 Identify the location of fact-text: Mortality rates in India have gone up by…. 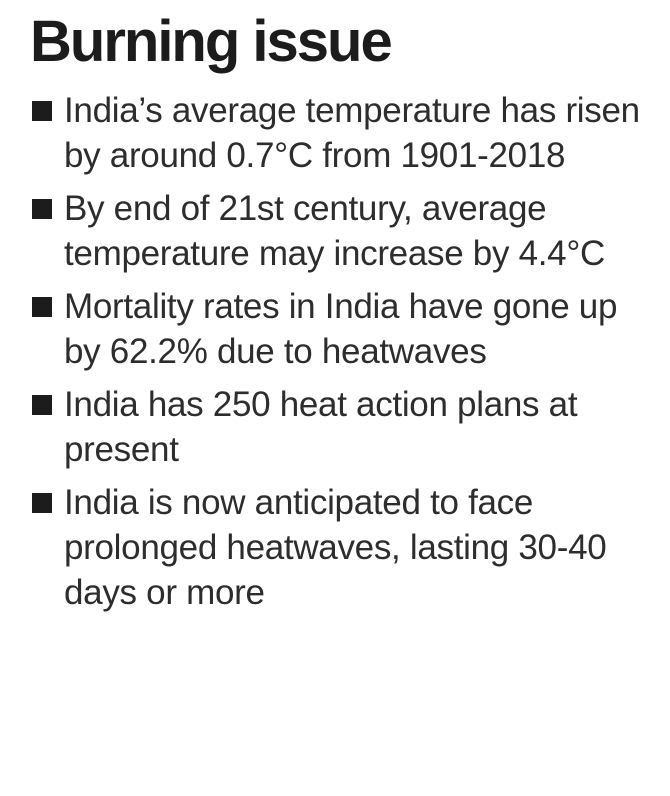
(341, 329).